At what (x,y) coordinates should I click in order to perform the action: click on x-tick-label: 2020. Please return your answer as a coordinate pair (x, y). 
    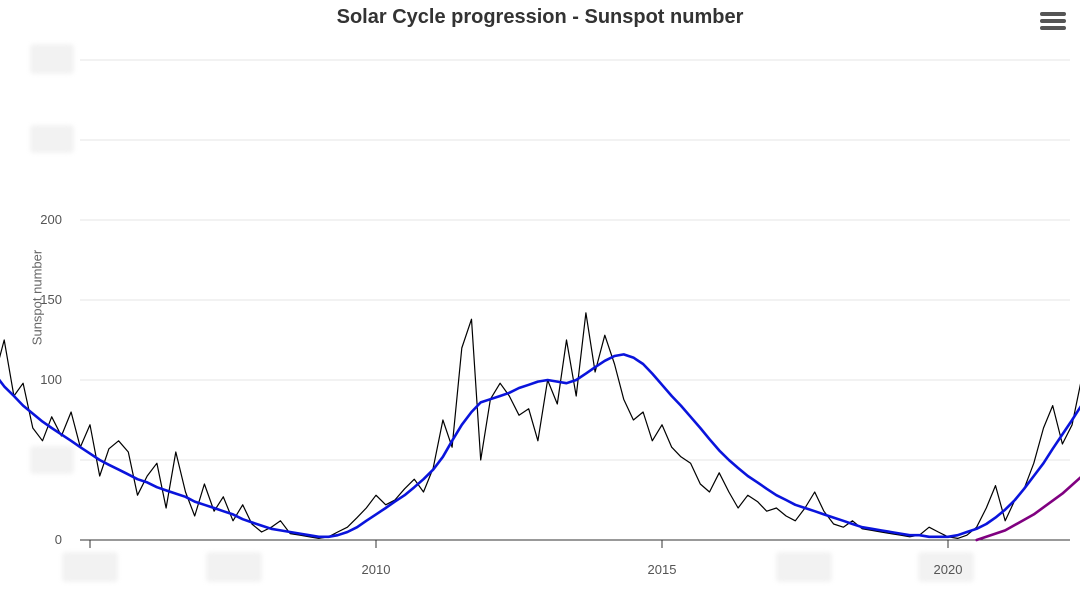
    Looking at the image, I should click on (948, 569).